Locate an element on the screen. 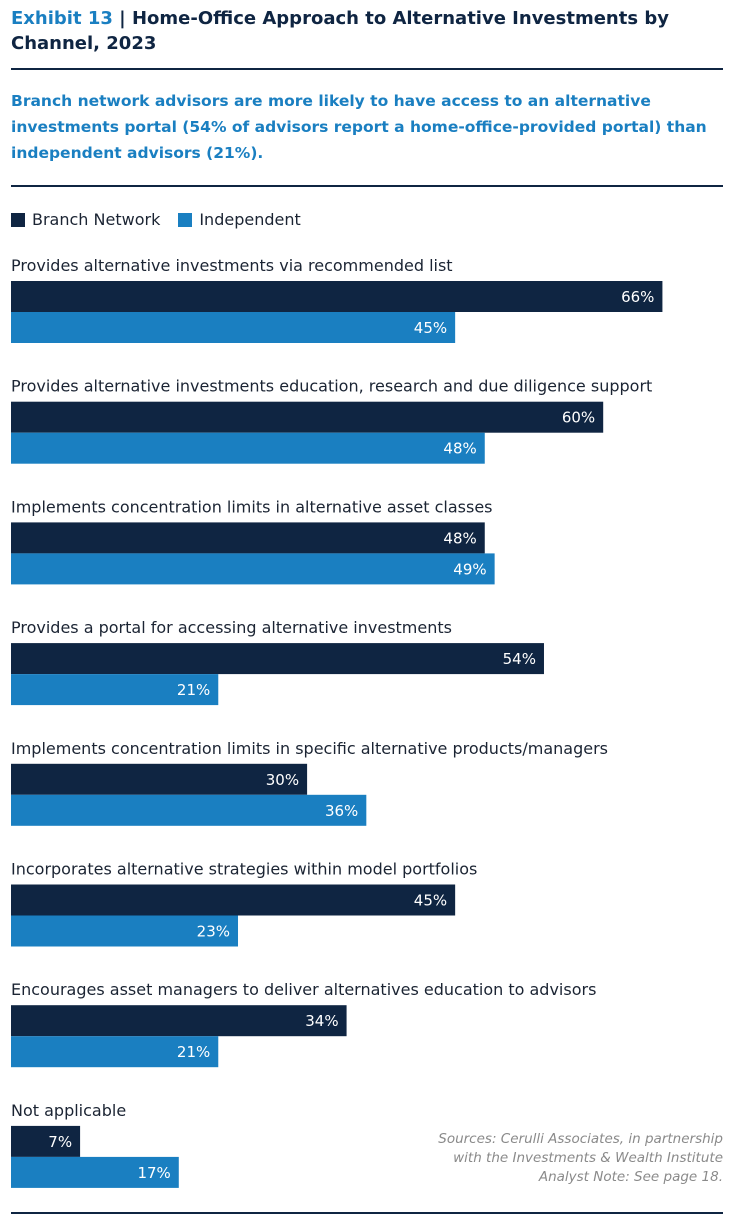 The image size is (734, 1224). data-label: 23% is located at coordinates (213, 932).